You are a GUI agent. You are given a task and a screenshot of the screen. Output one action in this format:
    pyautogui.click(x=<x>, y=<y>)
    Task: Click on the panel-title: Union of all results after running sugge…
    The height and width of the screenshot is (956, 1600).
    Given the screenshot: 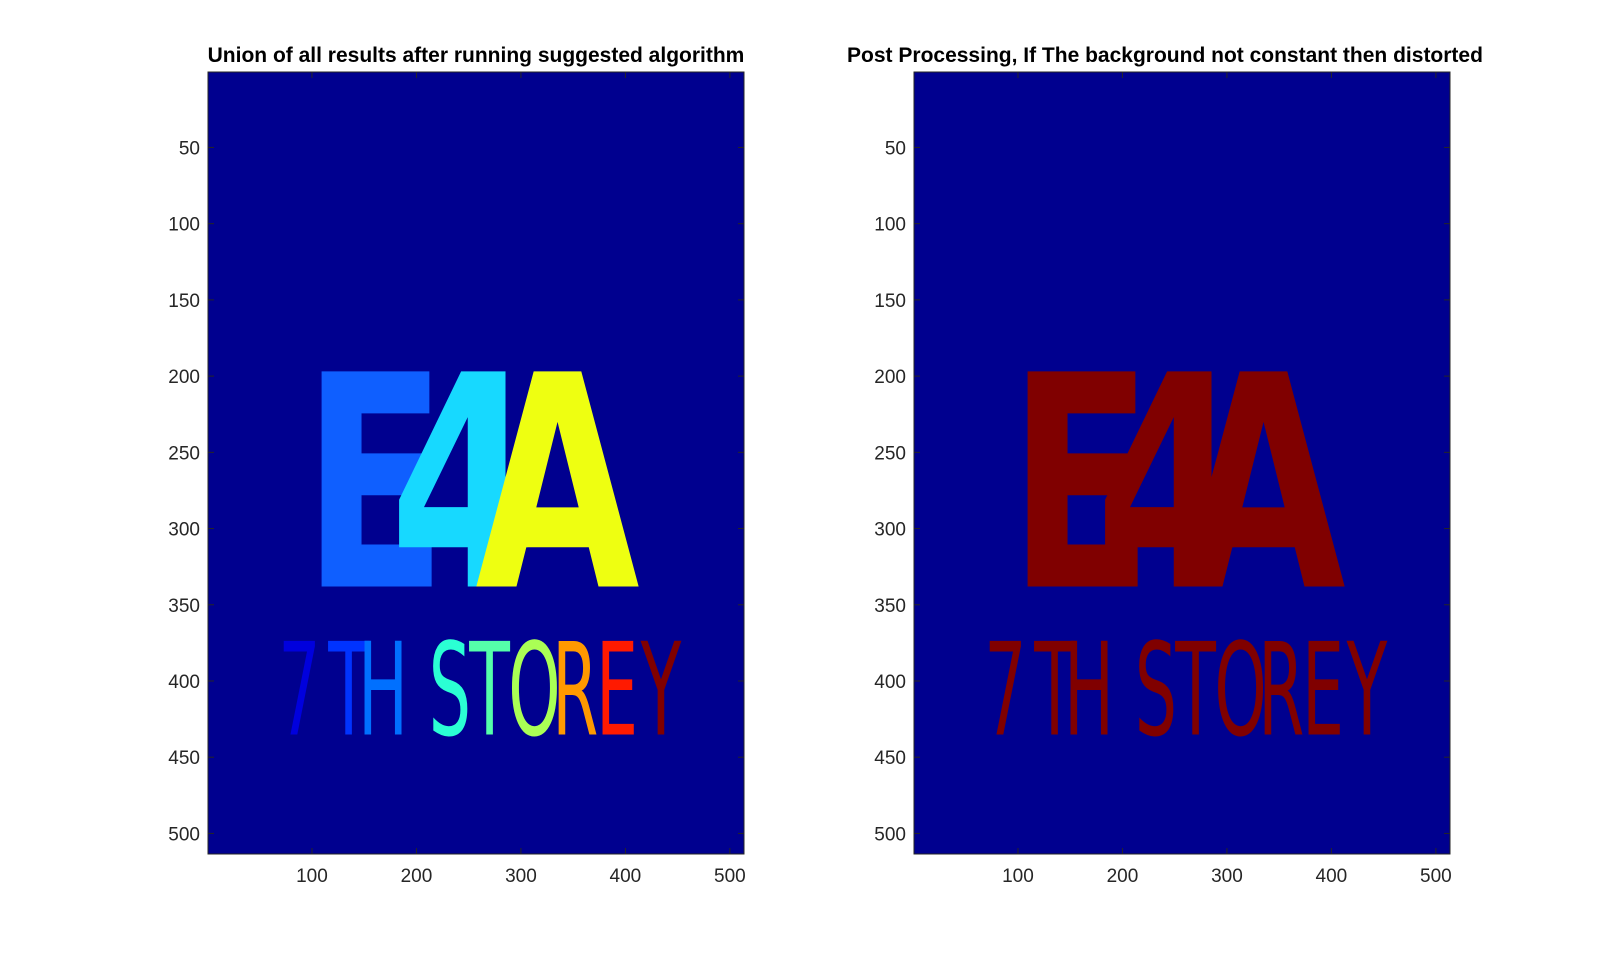 What is the action you would take?
    pyautogui.click(x=476, y=55)
    